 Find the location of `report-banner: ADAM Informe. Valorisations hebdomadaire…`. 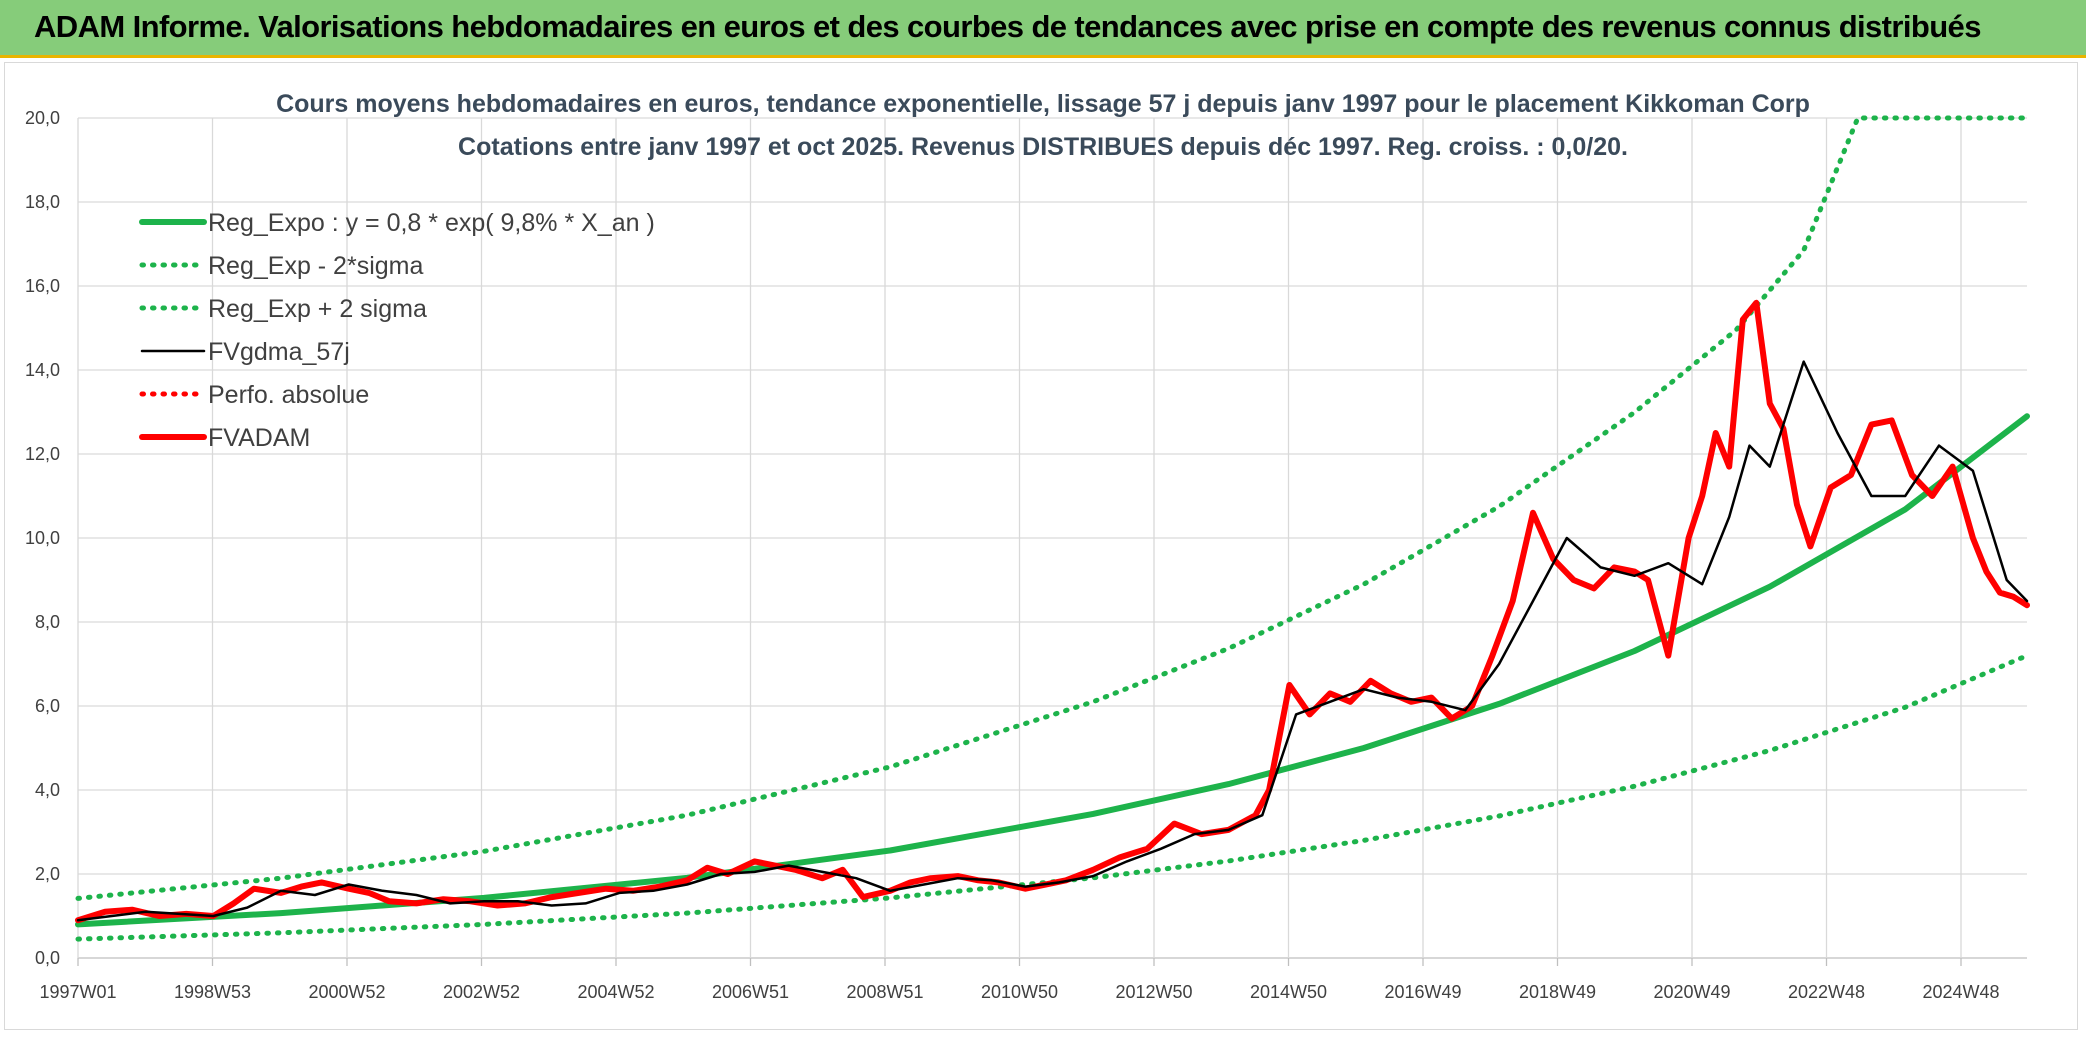

report-banner: ADAM Informe. Valorisations hebdomadaire… is located at coordinates (1043, 29).